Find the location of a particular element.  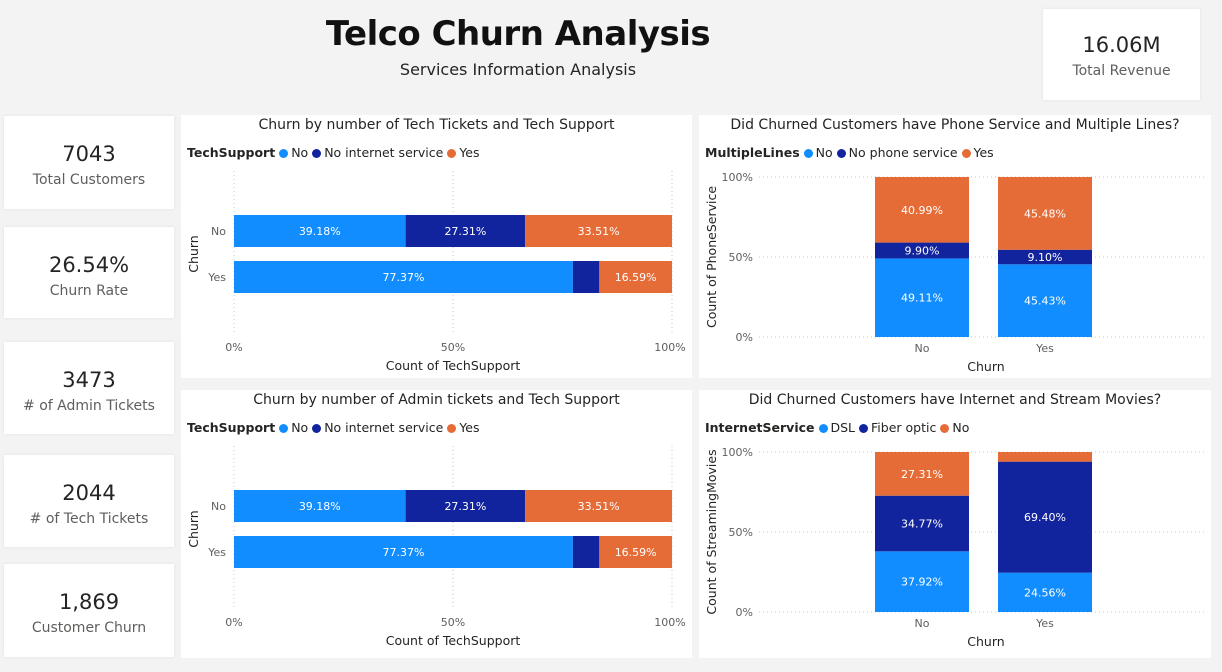

data-label: 24.56% is located at coordinates (1045, 592).